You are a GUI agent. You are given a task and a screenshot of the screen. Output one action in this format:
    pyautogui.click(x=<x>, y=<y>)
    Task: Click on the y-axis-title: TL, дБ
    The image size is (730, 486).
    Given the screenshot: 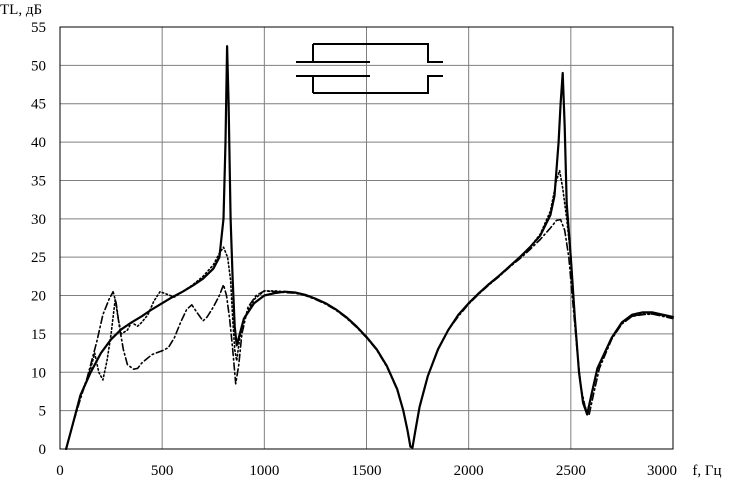 What is the action you would take?
    pyautogui.click(x=21, y=10)
    